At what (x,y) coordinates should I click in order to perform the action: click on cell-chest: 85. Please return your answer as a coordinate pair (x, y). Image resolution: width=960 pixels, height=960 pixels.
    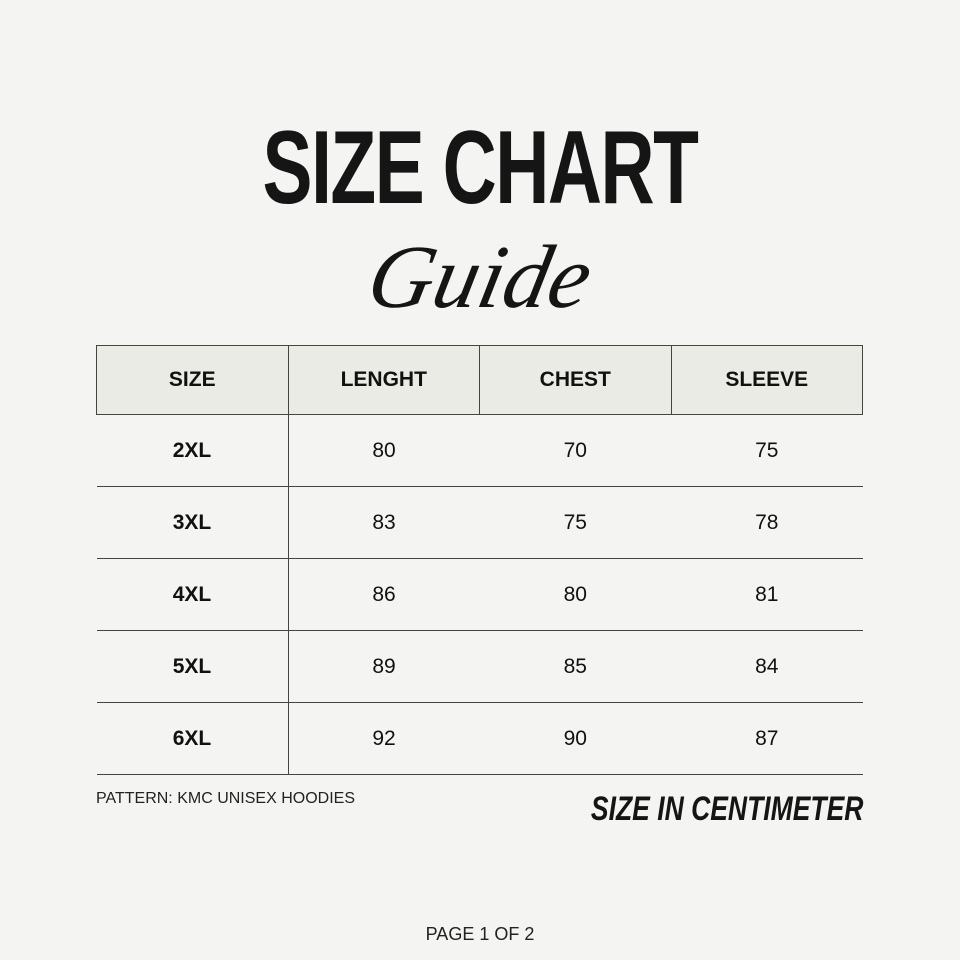
    Looking at the image, I should click on (575, 666).